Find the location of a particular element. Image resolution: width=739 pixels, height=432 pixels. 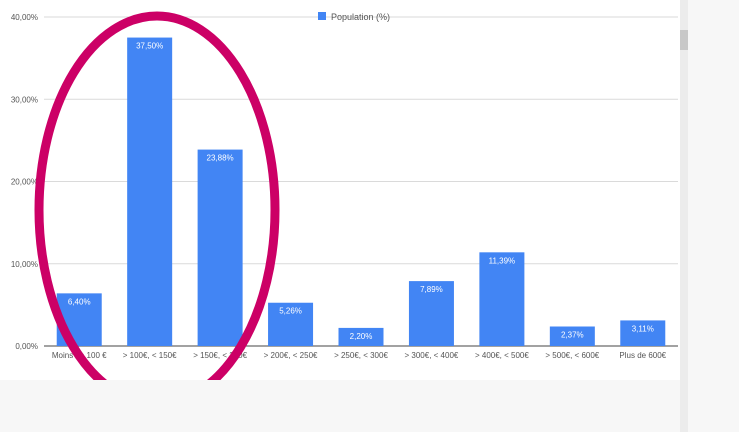

data-label: 2,20% is located at coordinates (361, 336).